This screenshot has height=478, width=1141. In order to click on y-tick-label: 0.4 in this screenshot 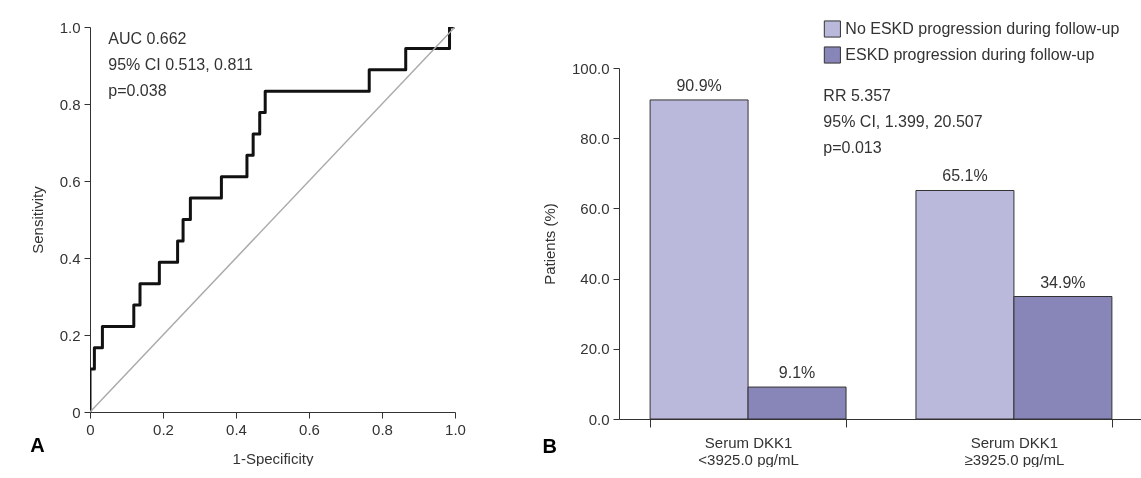, I will do `click(70, 258)`.